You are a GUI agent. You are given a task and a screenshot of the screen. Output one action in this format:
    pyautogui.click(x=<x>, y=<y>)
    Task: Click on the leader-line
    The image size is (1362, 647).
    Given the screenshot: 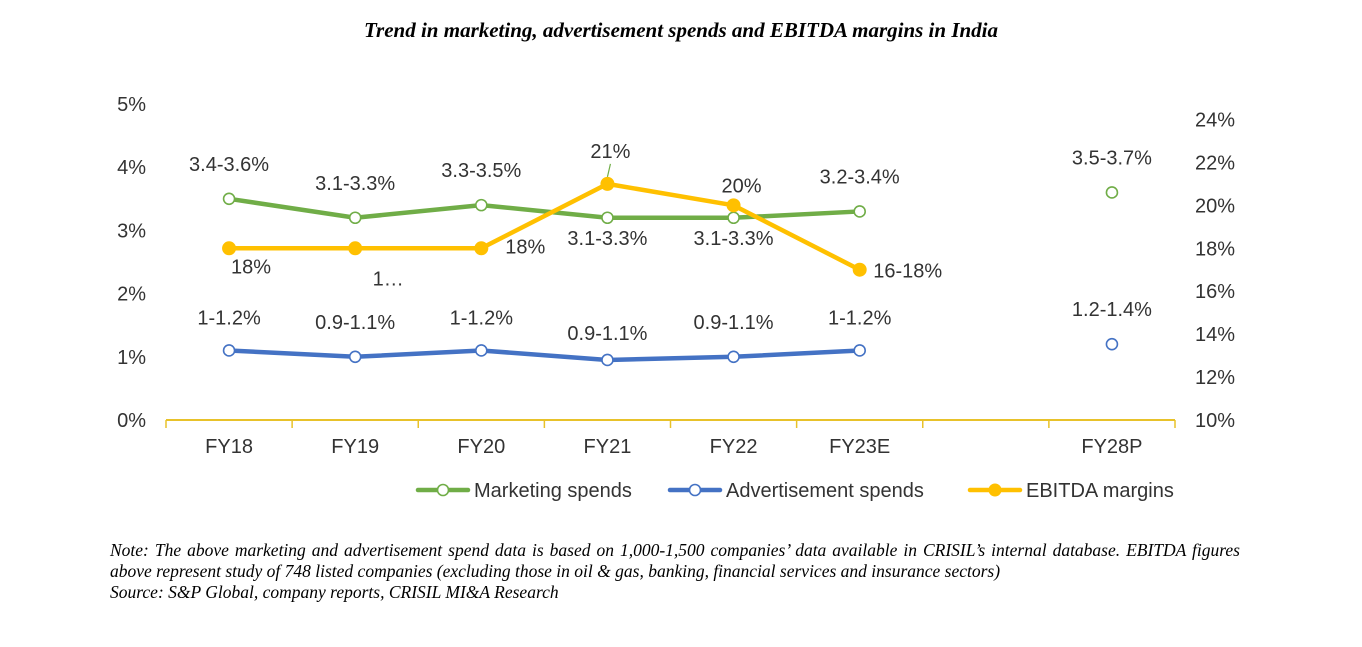 What is the action you would take?
    pyautogui.click(x=609, y=170)
    